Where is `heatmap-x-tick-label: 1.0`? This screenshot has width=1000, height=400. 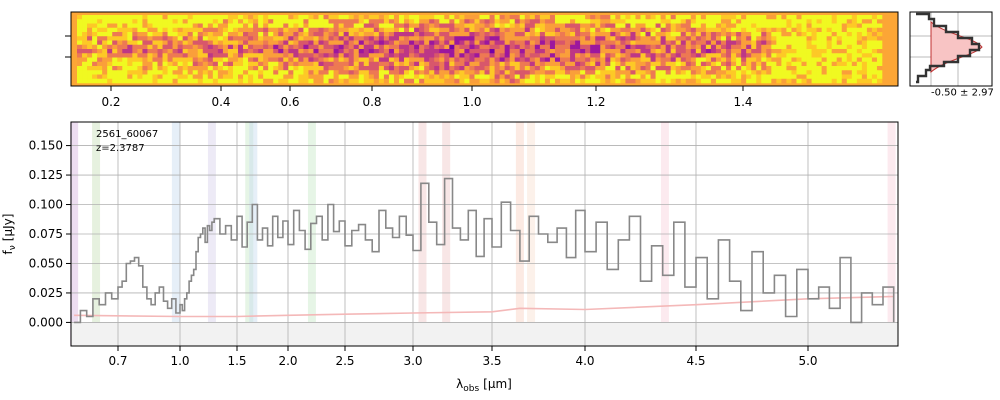
heatmap-x-tick-label: 1.0 is located at coordinates (471, 102).